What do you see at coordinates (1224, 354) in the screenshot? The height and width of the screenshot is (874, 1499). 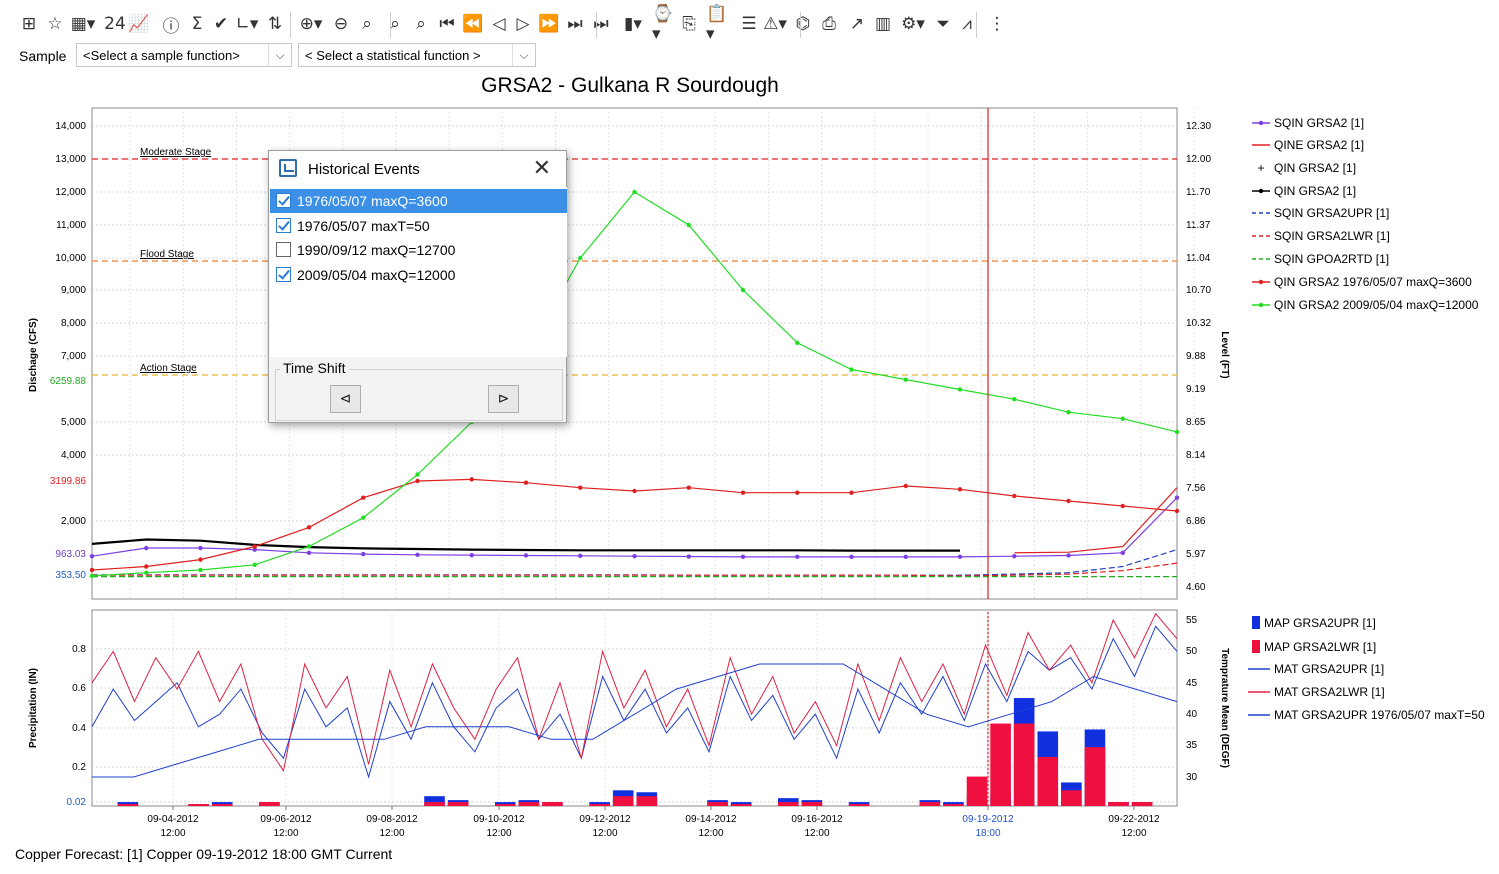 I see `y-axis-label-right: Level (FT)` at bounding box center [1224, 354].